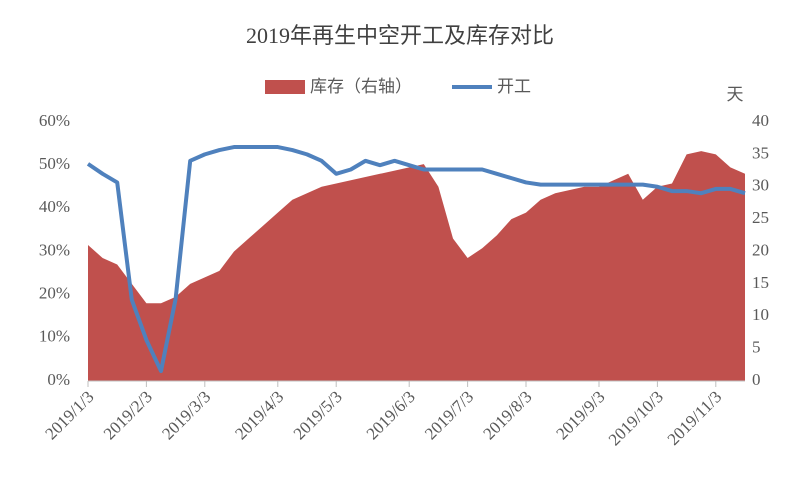 This screenshot has height=500, width=800. Describe the element at coordinates (695, 418) in the screenshot. I see `x-tick-label: 2019/11/3` at that location.